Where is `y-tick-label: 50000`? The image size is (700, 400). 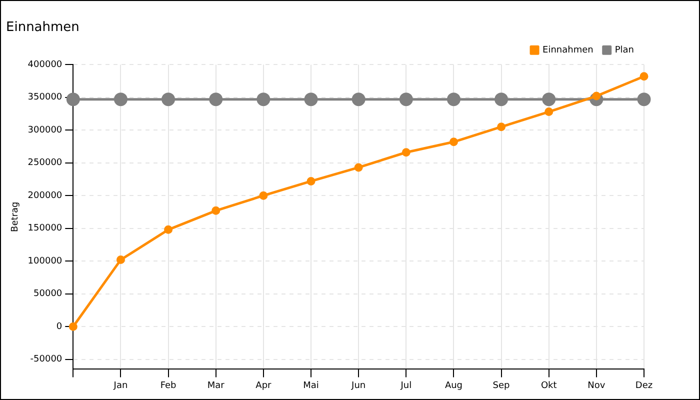 y-tick-label: 50000 is located at coordinates (48, 294).